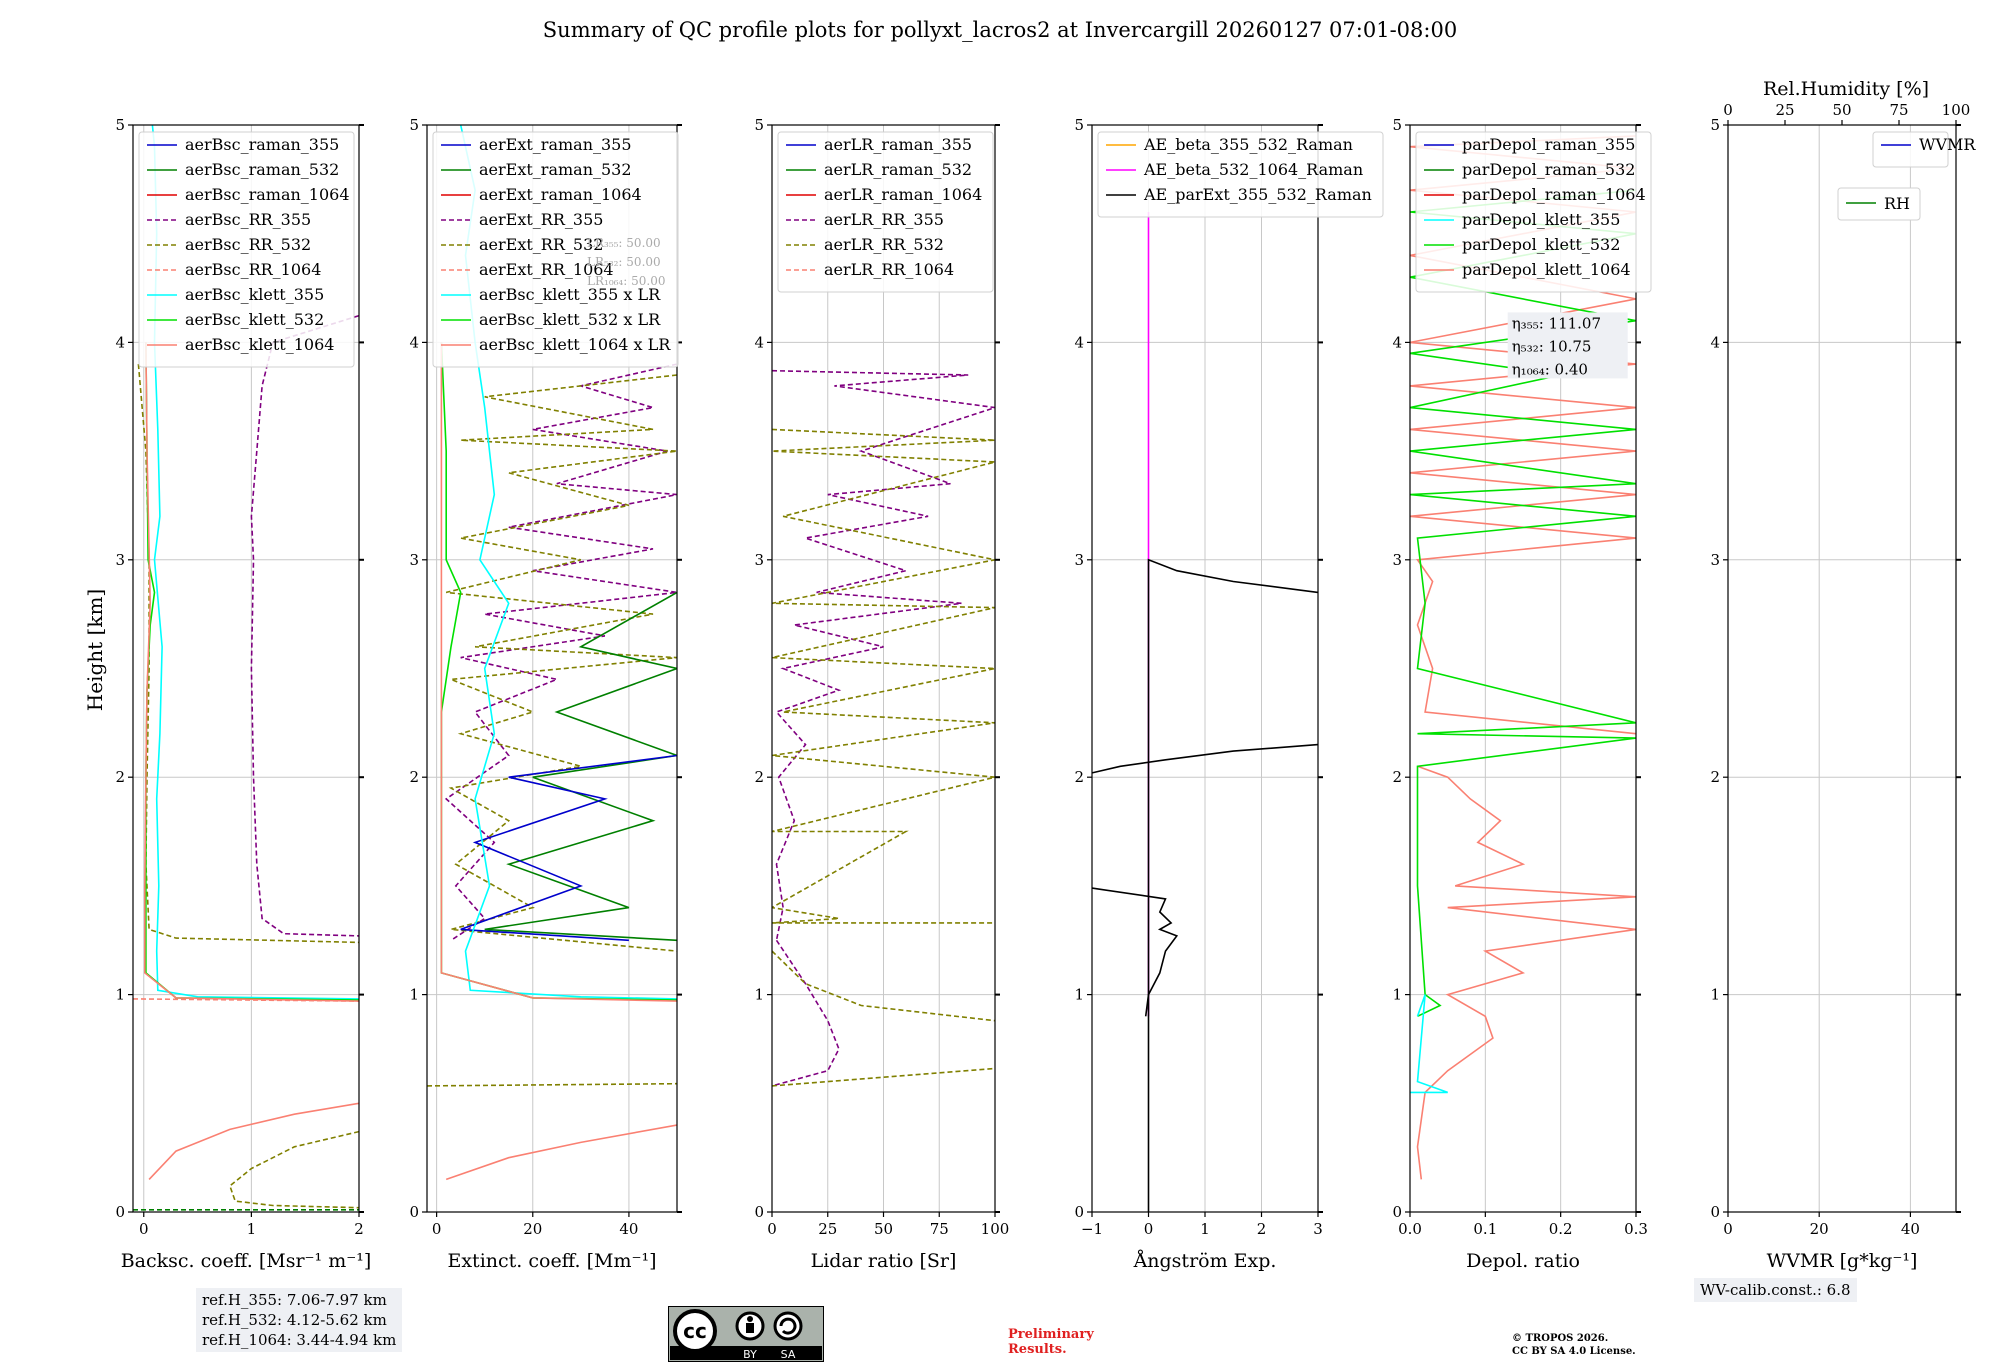 This screenshot has width=2000, height=1366. I want to click on x-top-tick-label: 25, so click(1784, 110).